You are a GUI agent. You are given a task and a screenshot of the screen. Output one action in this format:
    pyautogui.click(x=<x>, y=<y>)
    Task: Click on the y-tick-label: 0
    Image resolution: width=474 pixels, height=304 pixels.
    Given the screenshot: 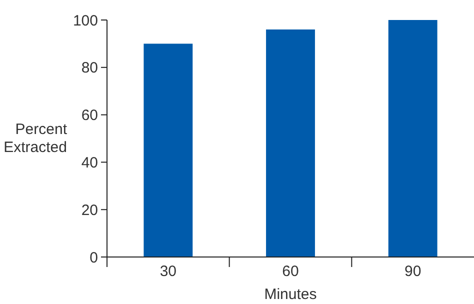 What is the action you would take?
    pyautogui.click(x=94, y=257)
    